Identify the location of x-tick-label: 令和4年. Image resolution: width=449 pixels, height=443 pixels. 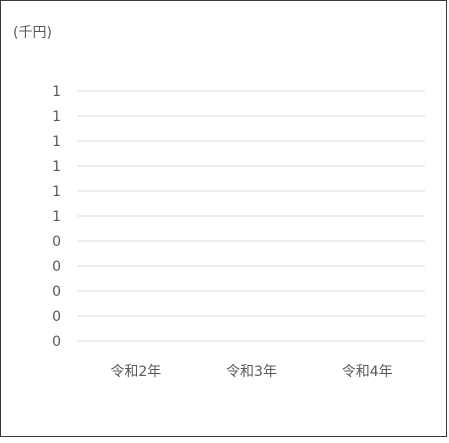
(367, 372).